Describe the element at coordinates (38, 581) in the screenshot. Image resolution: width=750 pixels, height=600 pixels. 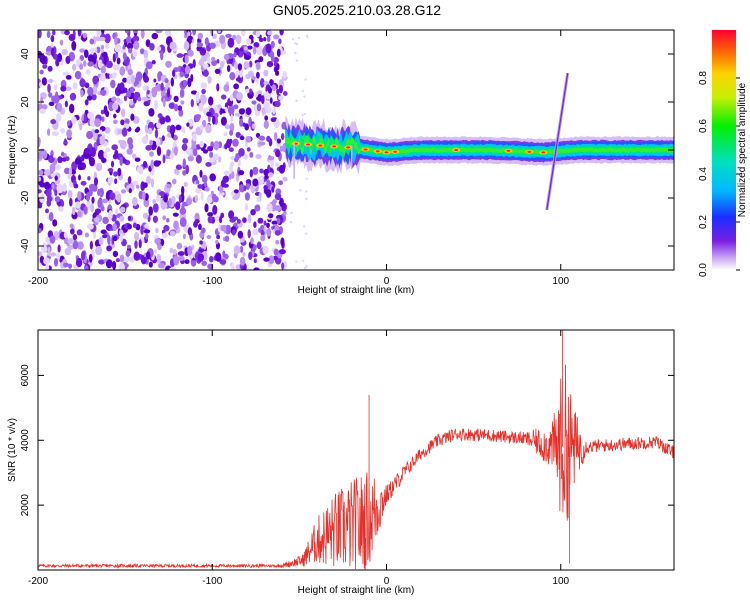
I see `x-tick-label: -200` at that location.